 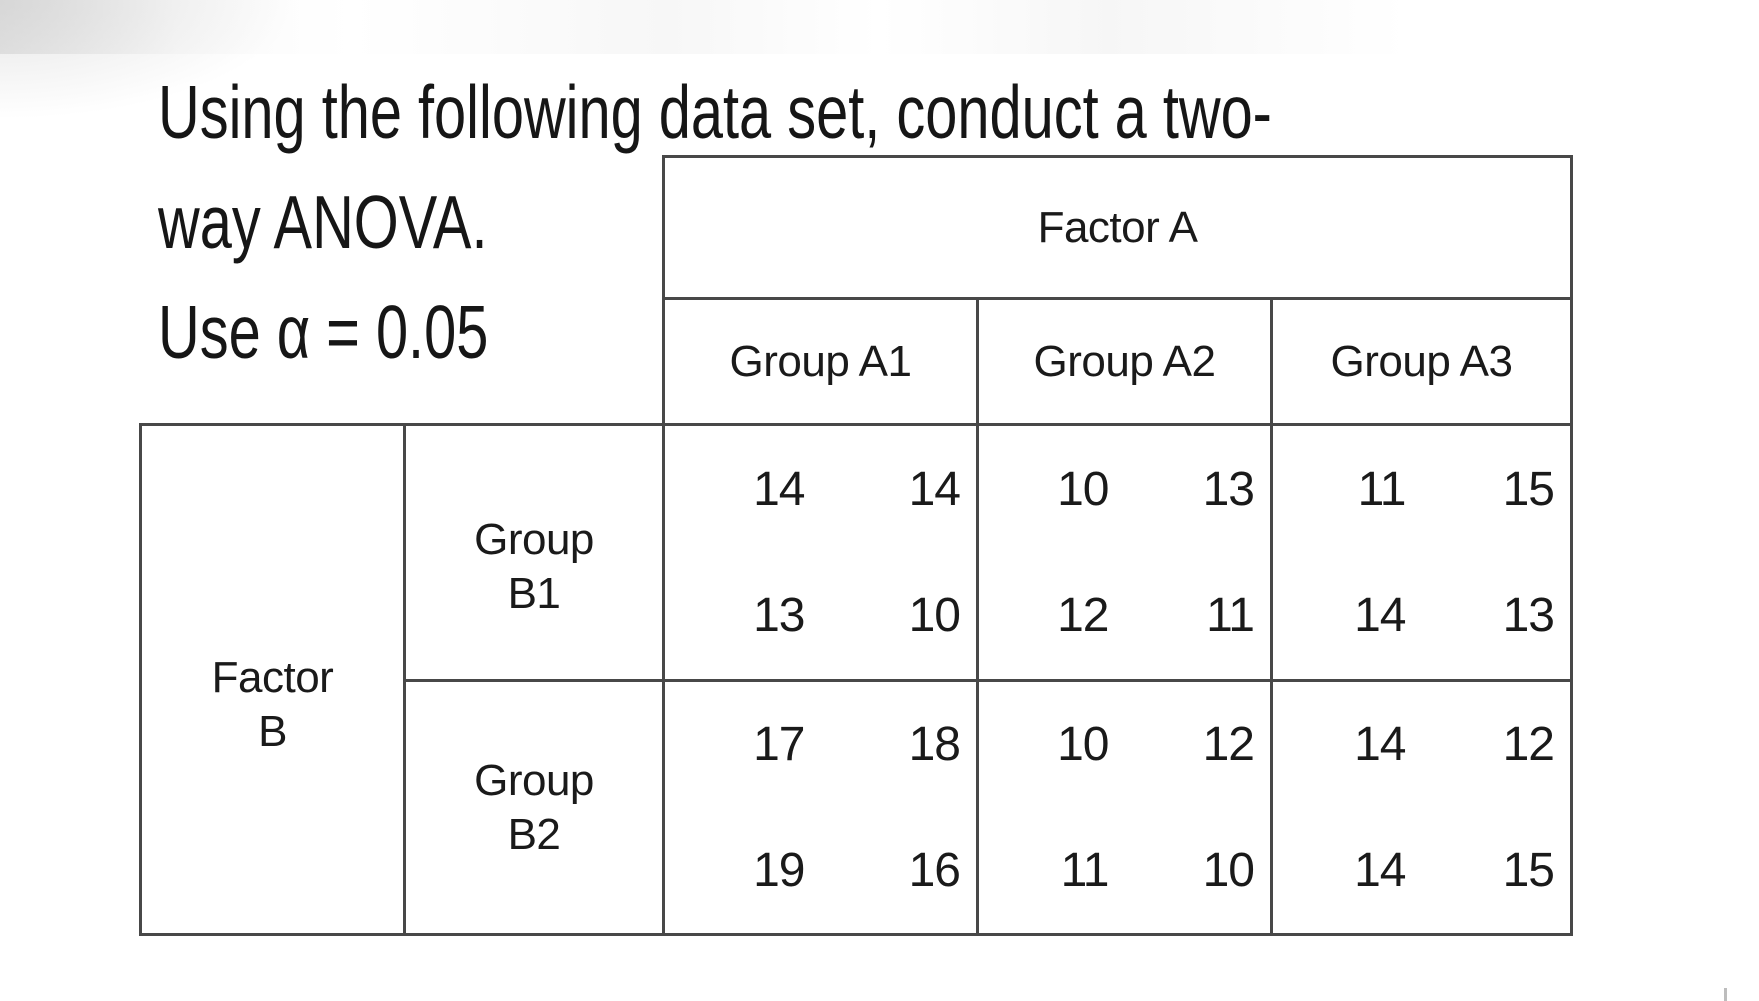 I want to click on group-b2-line-2: B2, so click(x=534, y=834).